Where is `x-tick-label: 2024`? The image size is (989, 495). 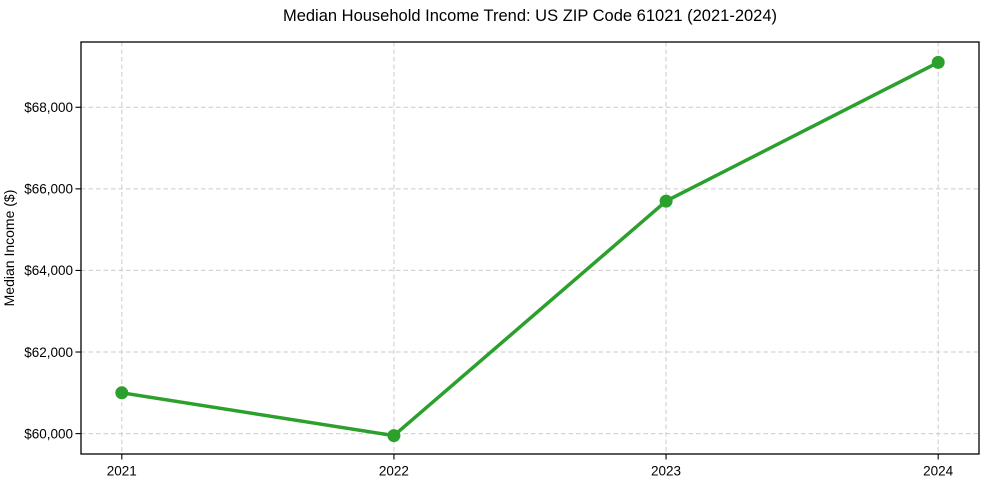 x-tick-label: 2024 is located at coordinates (938, 471).